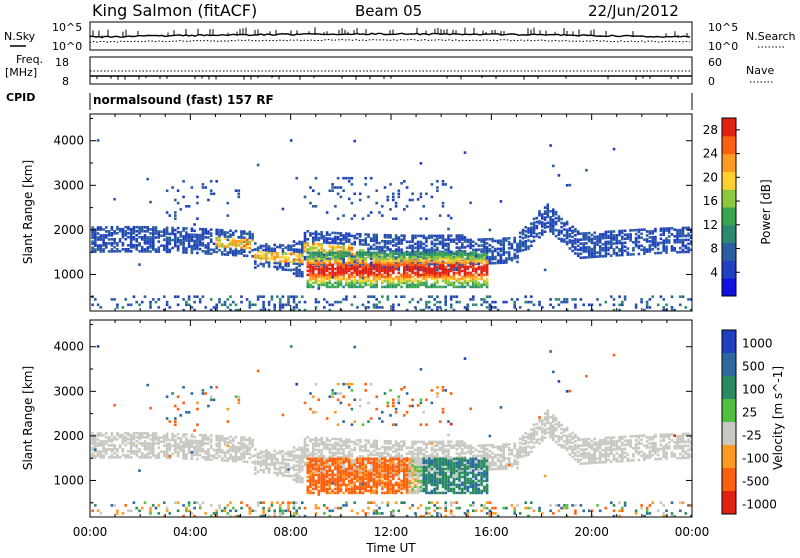 The height and width of the screenshot is (558, 800). What do you see at coordinates (67, 46) in the screenshot?
I see `nsky-tick-bottom: 10^0` at bounding box center [67, 46].